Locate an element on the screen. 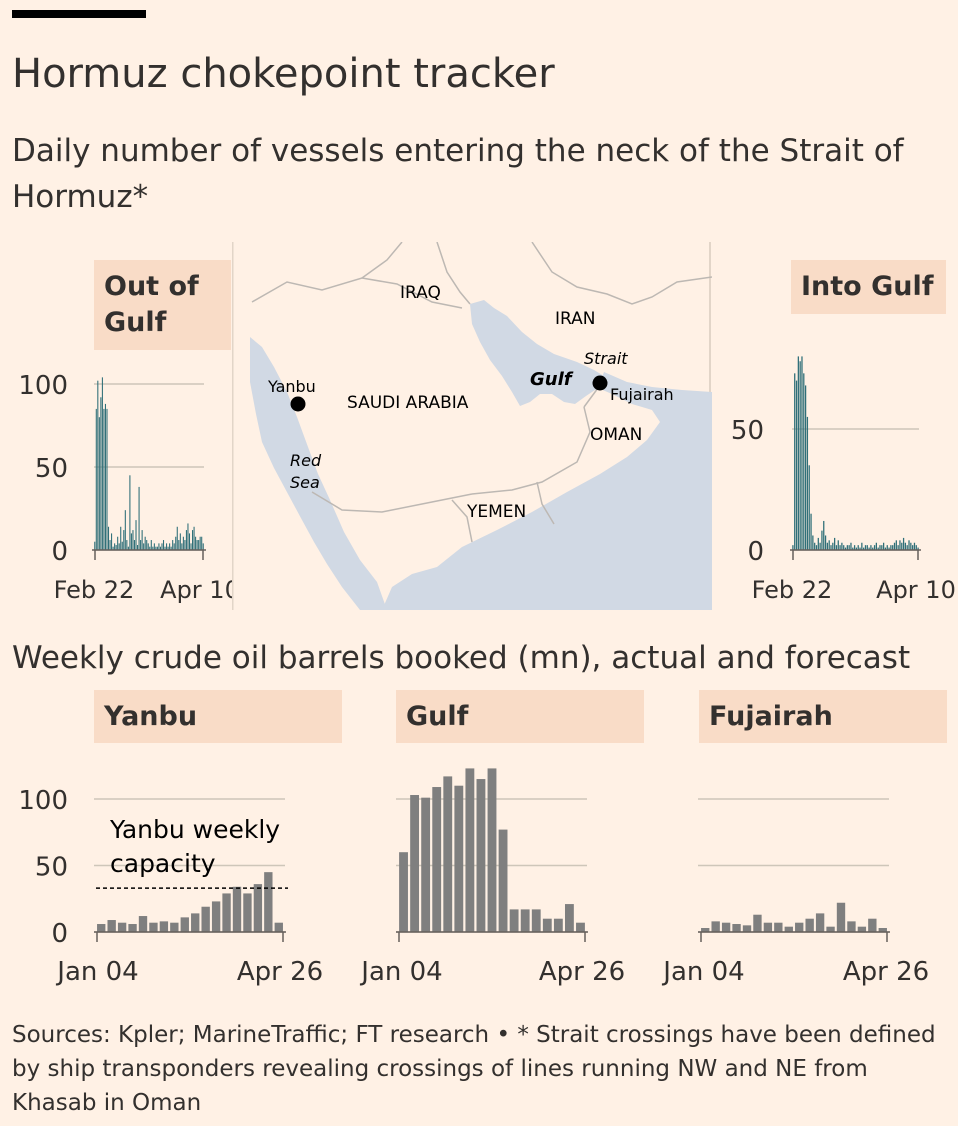 The image size is (958, 1126). x-tick-label: Jan 04 is located at coordinates (400, 972).